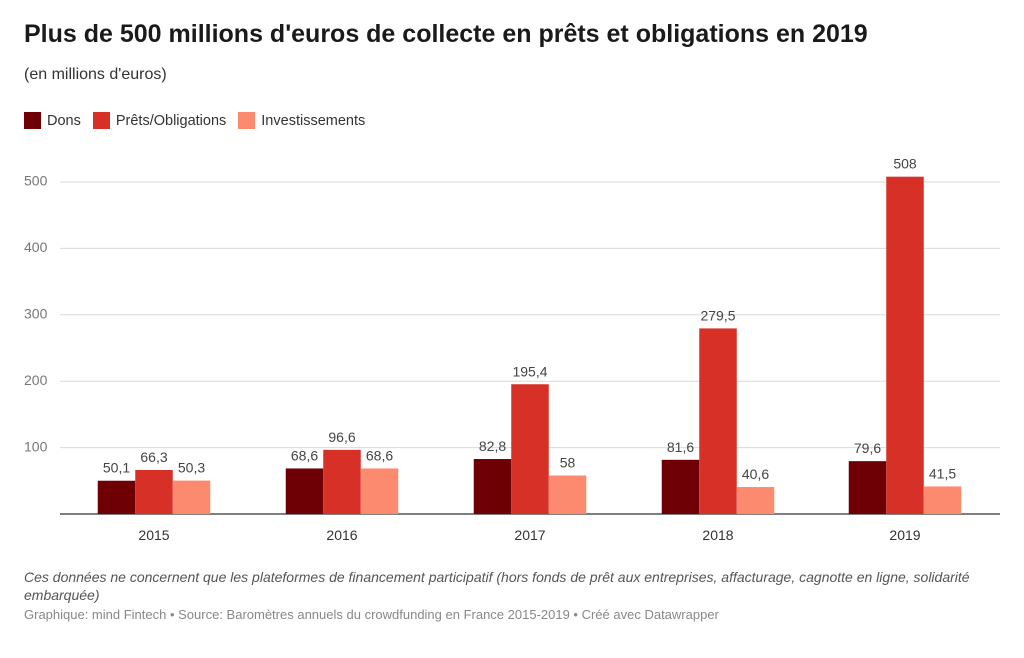 This screenshot has width=1024, height=658. I want to click on legend-swatch-investissements, so click(247, 120).